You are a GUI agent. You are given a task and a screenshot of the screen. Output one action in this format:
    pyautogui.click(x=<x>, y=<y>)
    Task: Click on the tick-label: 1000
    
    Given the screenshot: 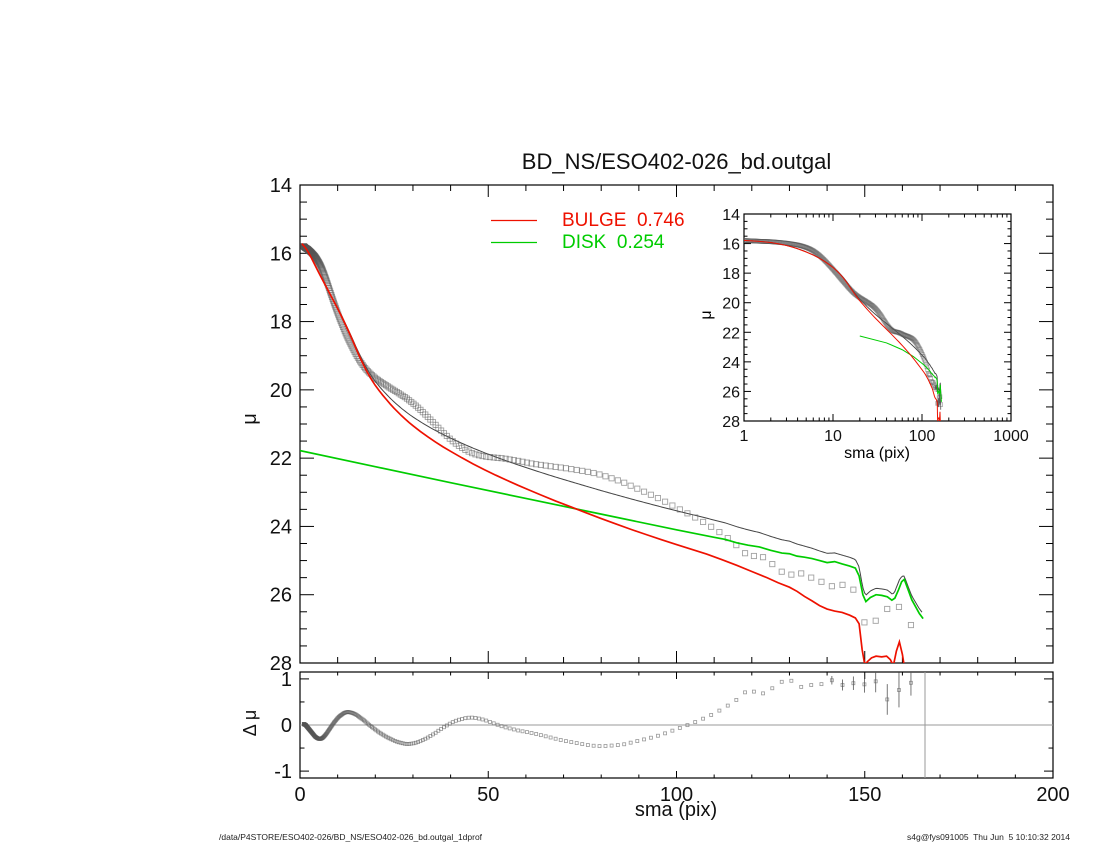 What is the action you would take?
    pyautogui.click(x=1011, y=436)
    